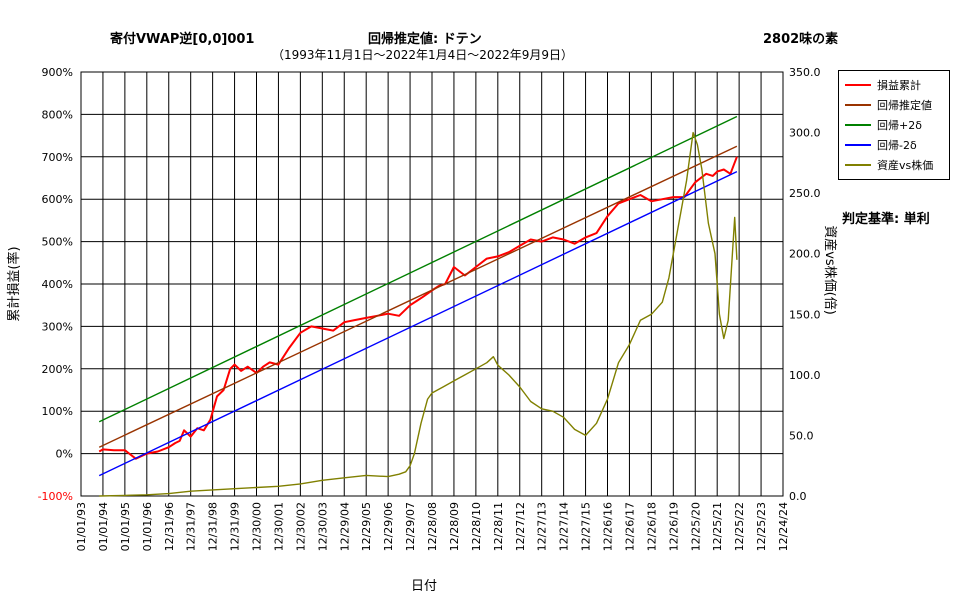  Describe the element at coordinates (629, 526) in the screenshot. I see `x-tick-label: 12/26/17` at that location.